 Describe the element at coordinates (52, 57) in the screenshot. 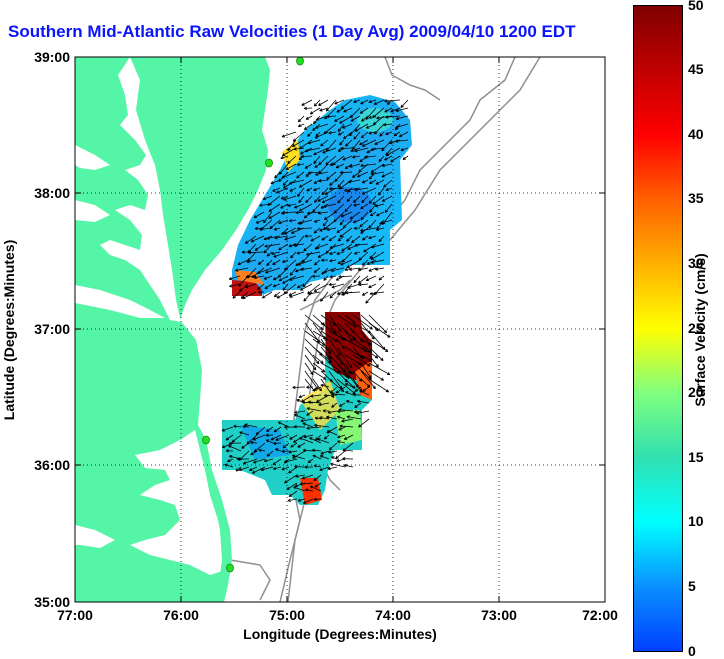

I see `y-tick-label: 39:00` at that location.